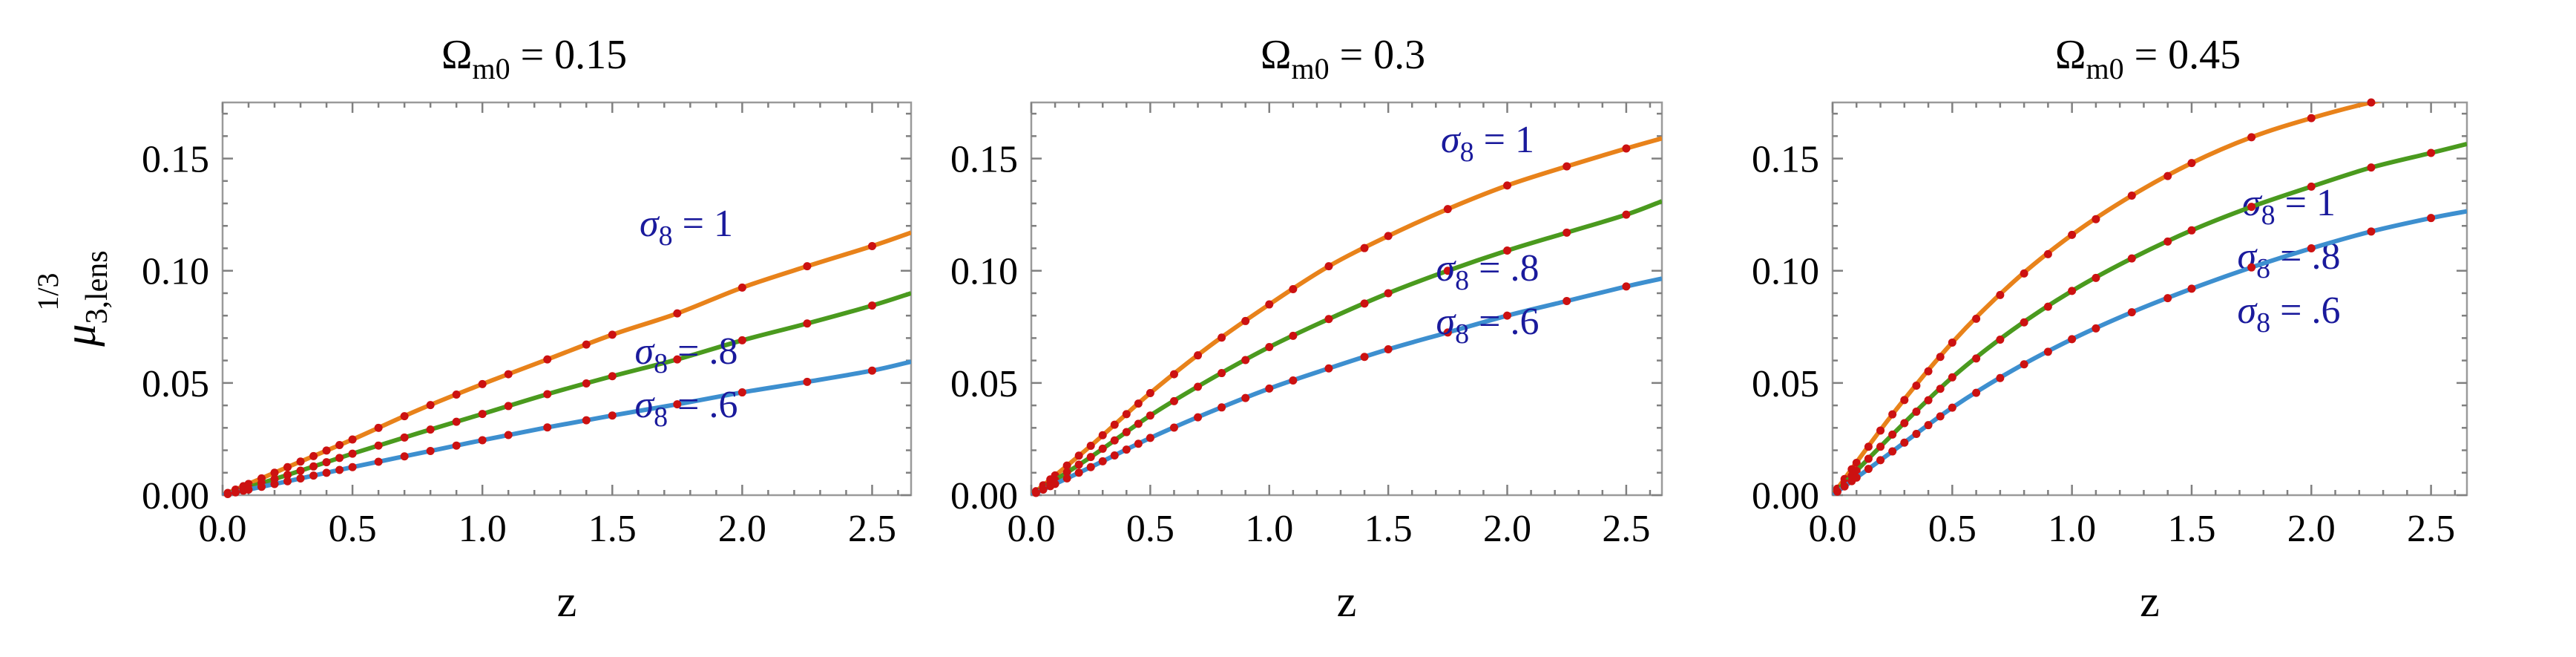 The height and width of the screenshot is (657, 2576). What do you see at coordinates (80, 335) in the screenshot?
I see `y-axis-symbol: μ` at bounding box center [80, 335].